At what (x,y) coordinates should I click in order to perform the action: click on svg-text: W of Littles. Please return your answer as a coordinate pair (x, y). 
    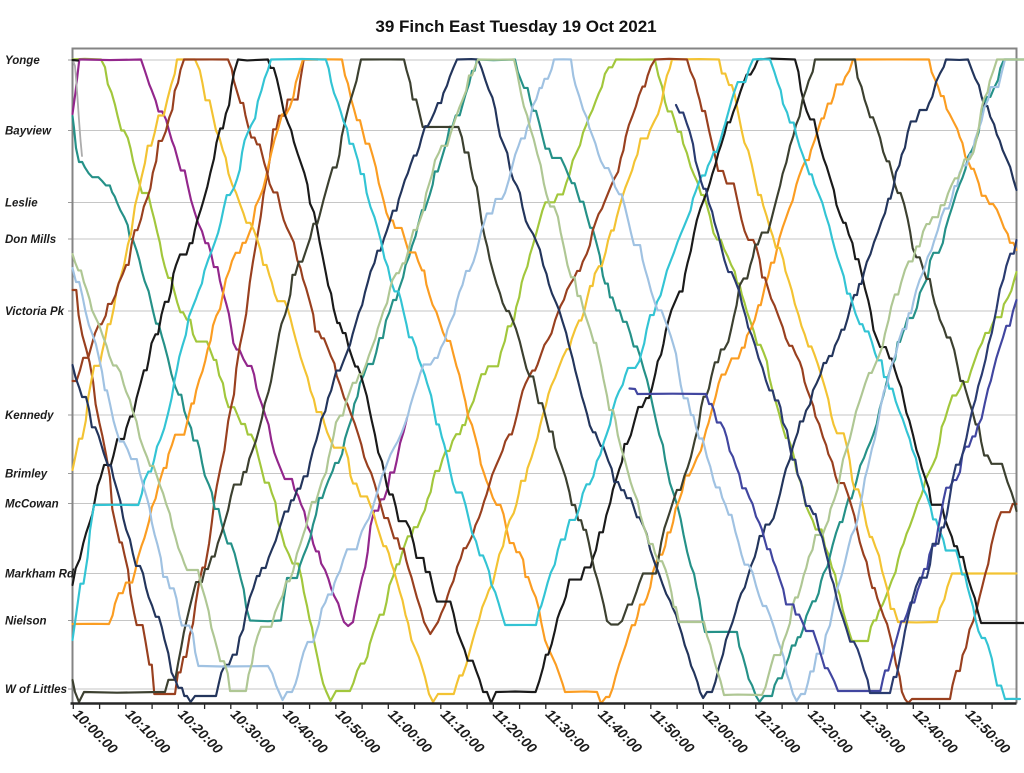
    Looking at the image, I should click on (36, 690).